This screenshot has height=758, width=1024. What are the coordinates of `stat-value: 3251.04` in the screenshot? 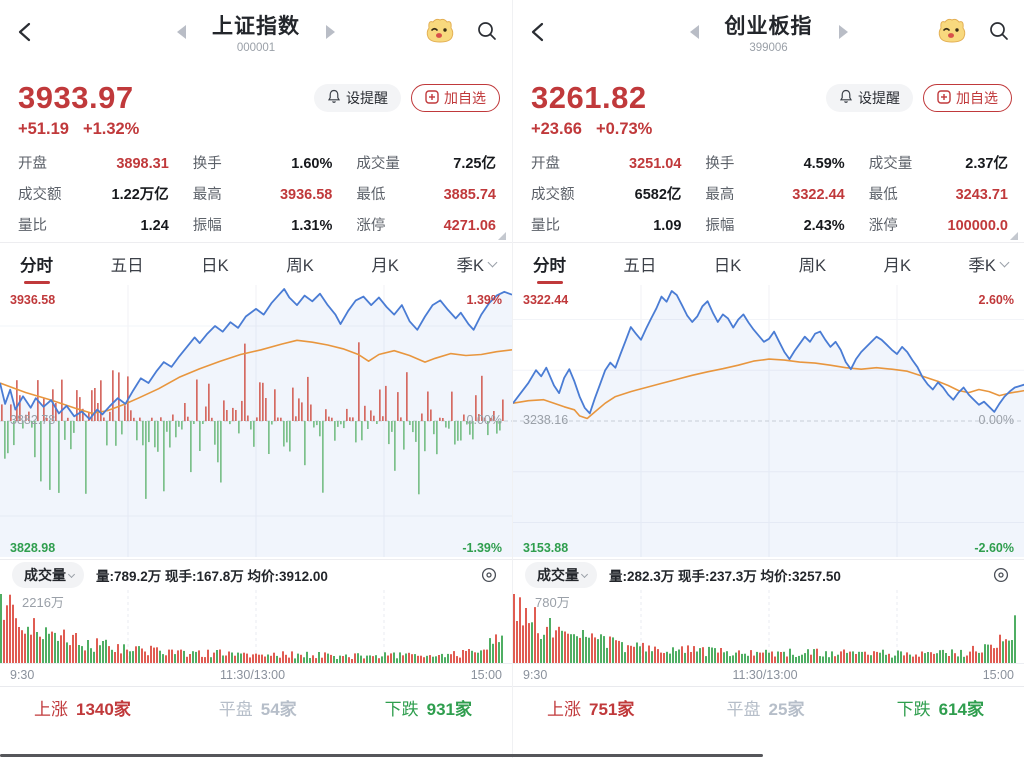 It's located at (655, 164).